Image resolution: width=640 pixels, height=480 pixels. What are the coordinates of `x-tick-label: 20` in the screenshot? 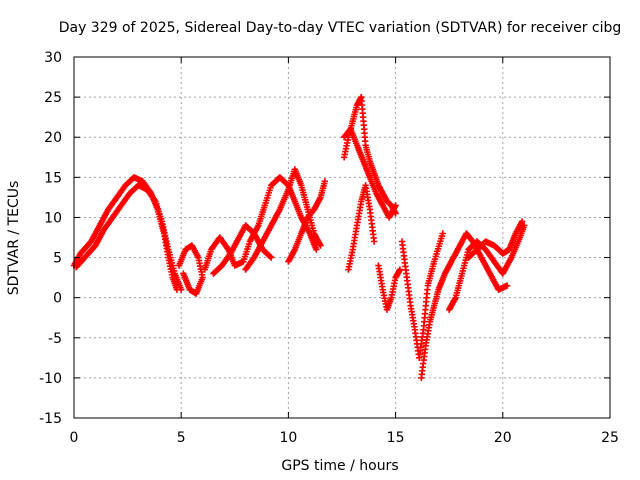 It's located at (503, 438).